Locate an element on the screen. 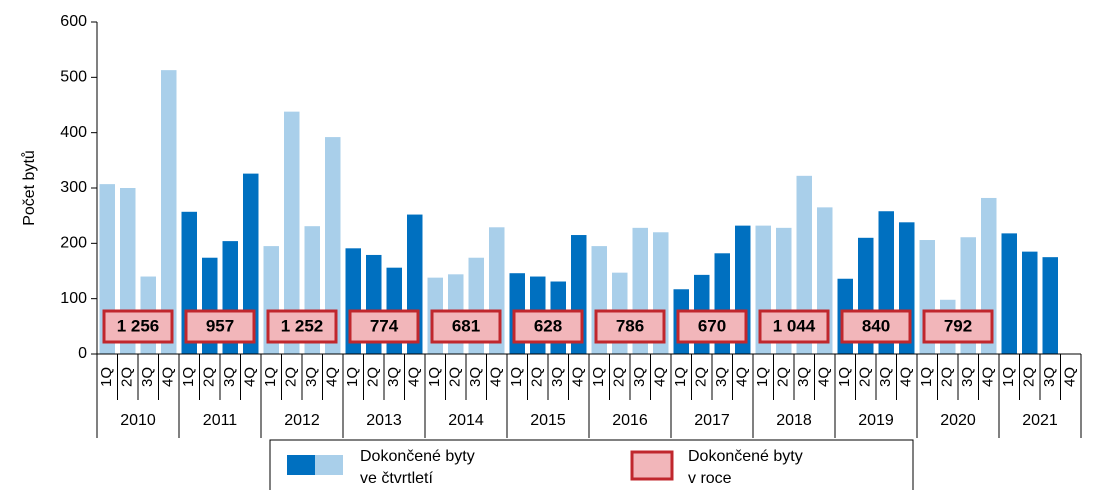  y-tick-label: 600 is located at coordinates (73, 21).